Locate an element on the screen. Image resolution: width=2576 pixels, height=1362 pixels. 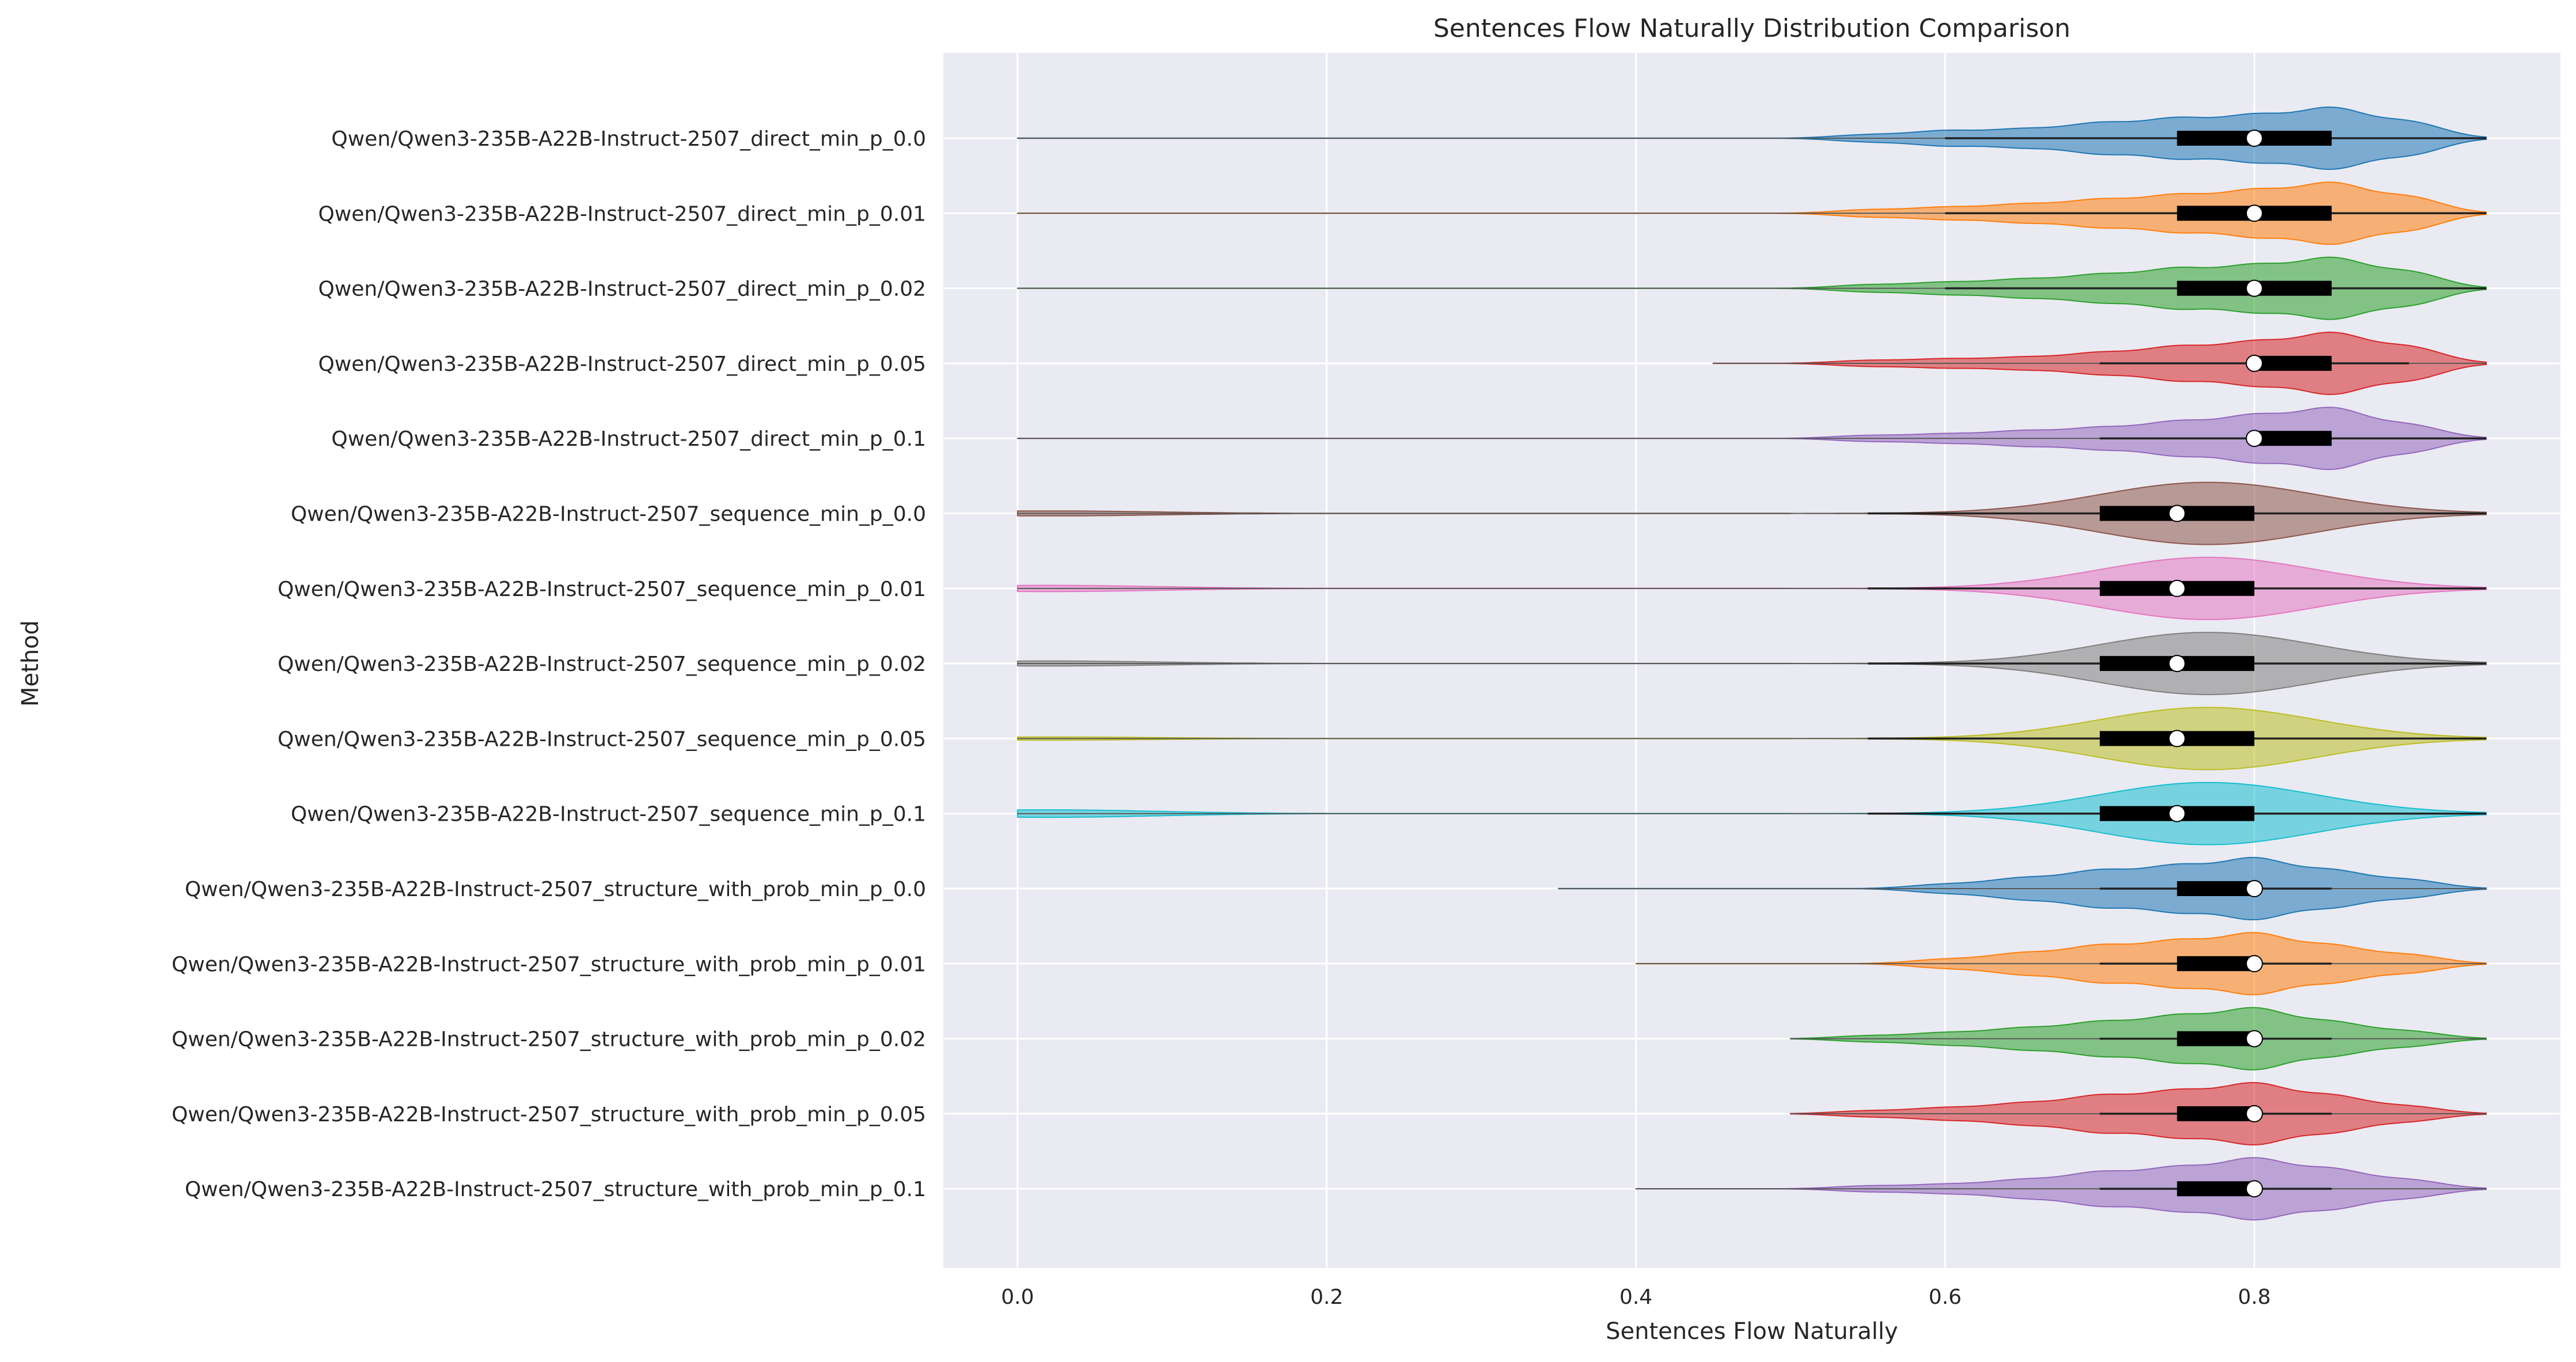
x-tick-label: 0.4 is located at coordinates (1636, 1297).